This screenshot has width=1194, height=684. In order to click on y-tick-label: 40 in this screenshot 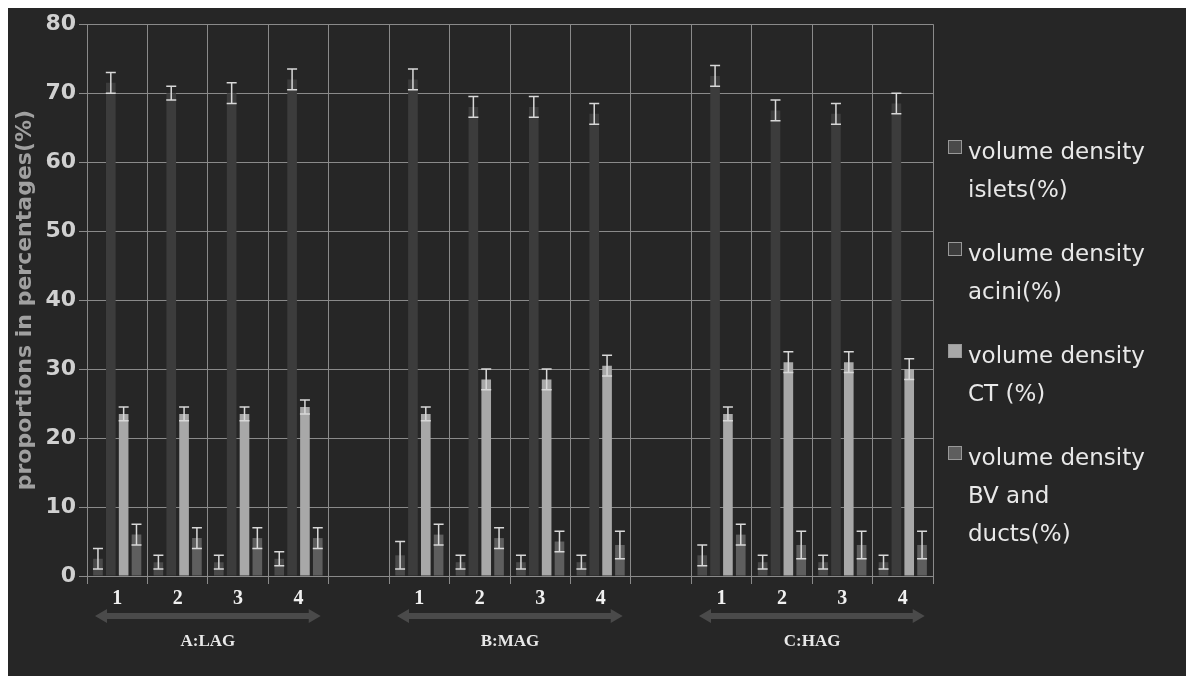, I will do `click(61, 298)`.